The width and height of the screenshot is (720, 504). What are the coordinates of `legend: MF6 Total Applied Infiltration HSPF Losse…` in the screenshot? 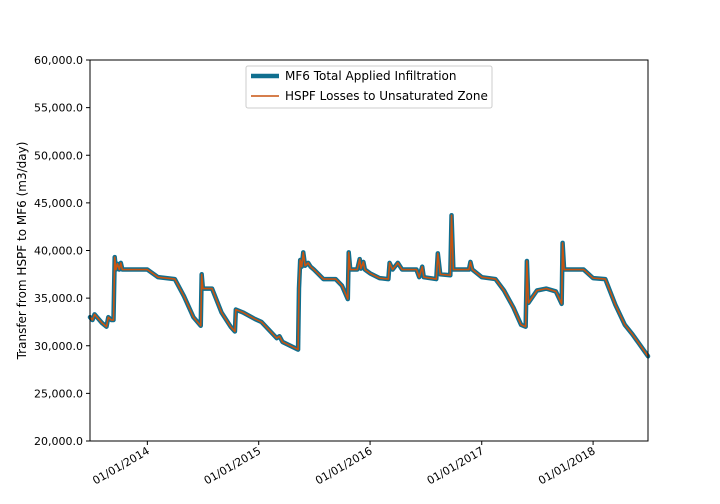 It's located at (369, 87).